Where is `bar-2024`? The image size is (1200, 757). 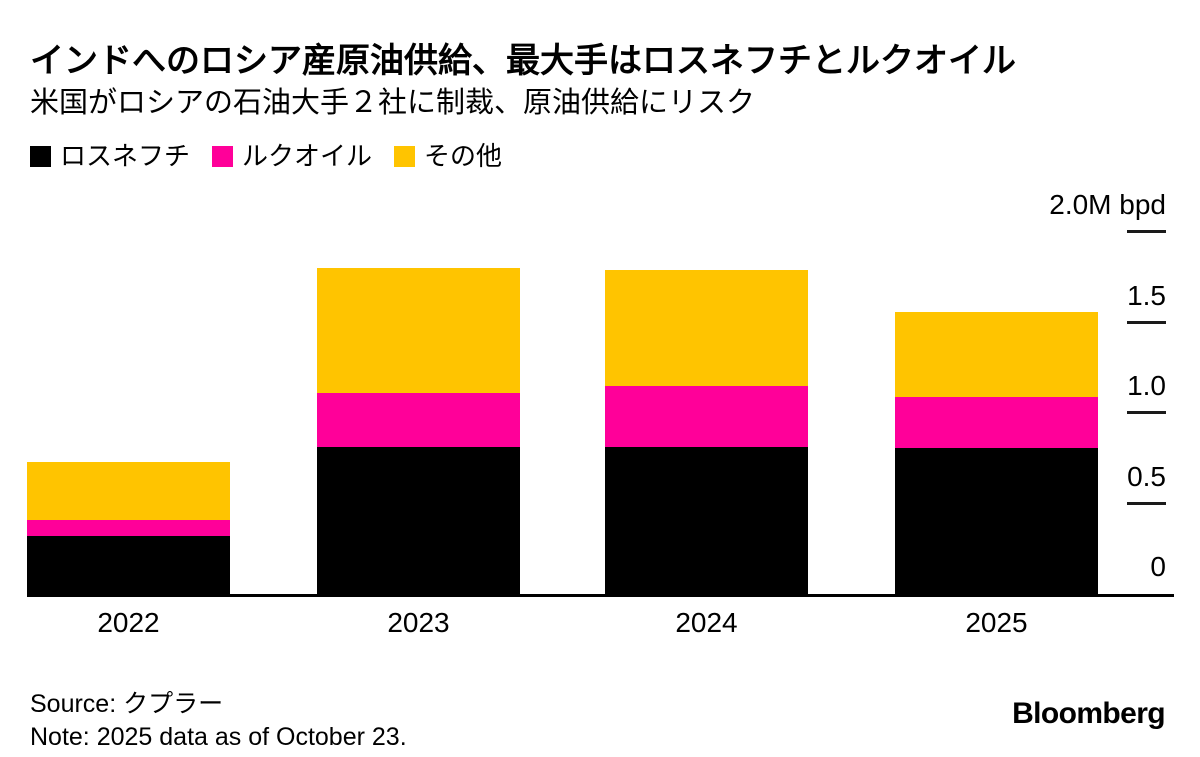 bar-2024 is located at coordinates (706, 432).